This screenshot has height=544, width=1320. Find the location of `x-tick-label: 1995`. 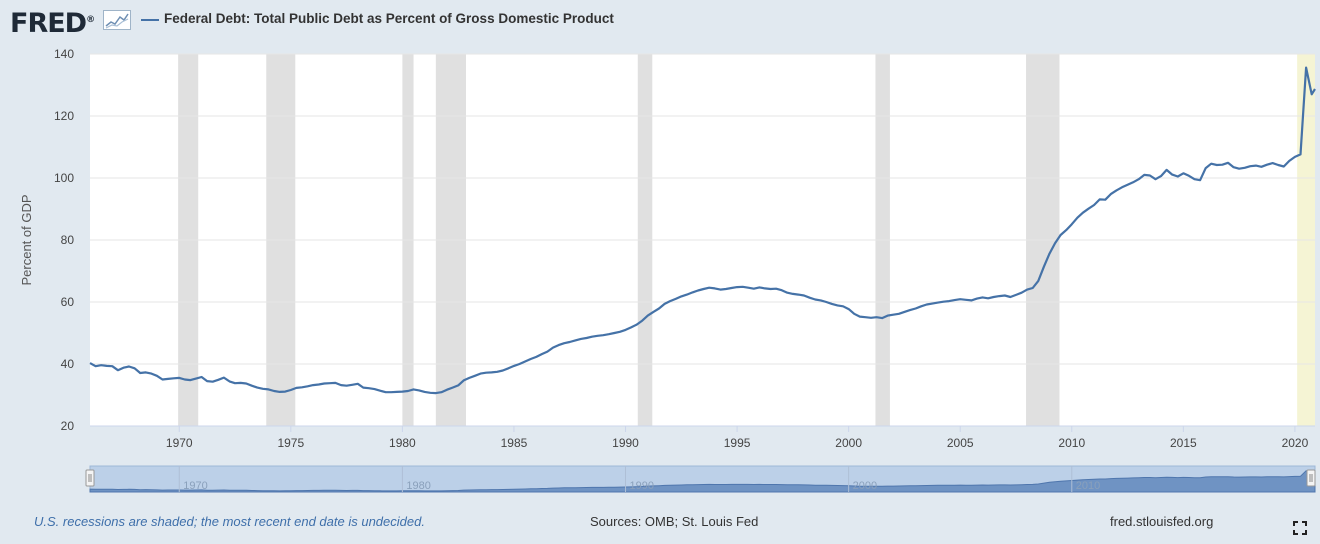

x-tick-label: 1995 is located at coordinates (737, 443).